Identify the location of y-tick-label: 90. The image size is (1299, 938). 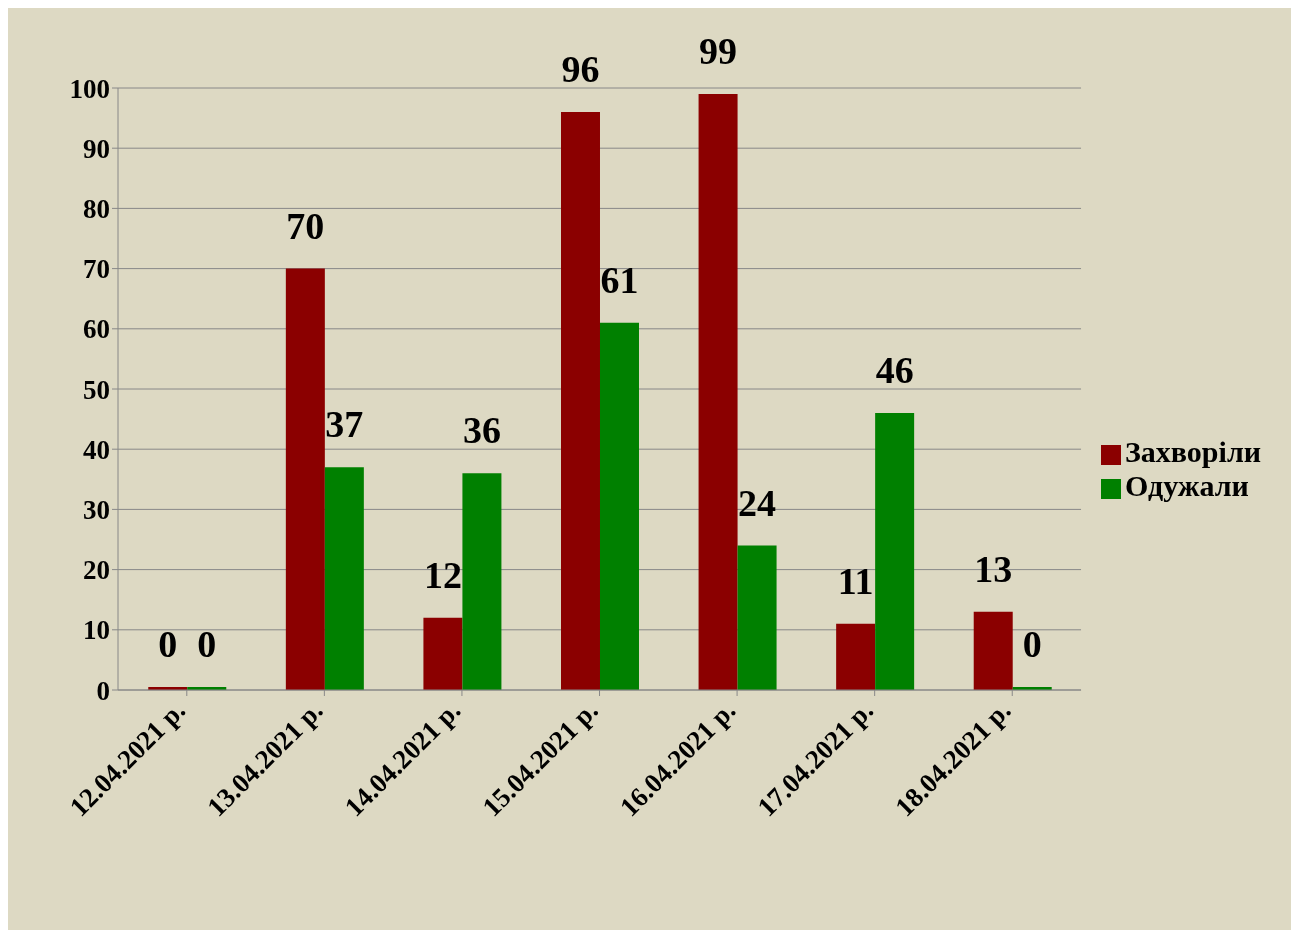
(96, 148).